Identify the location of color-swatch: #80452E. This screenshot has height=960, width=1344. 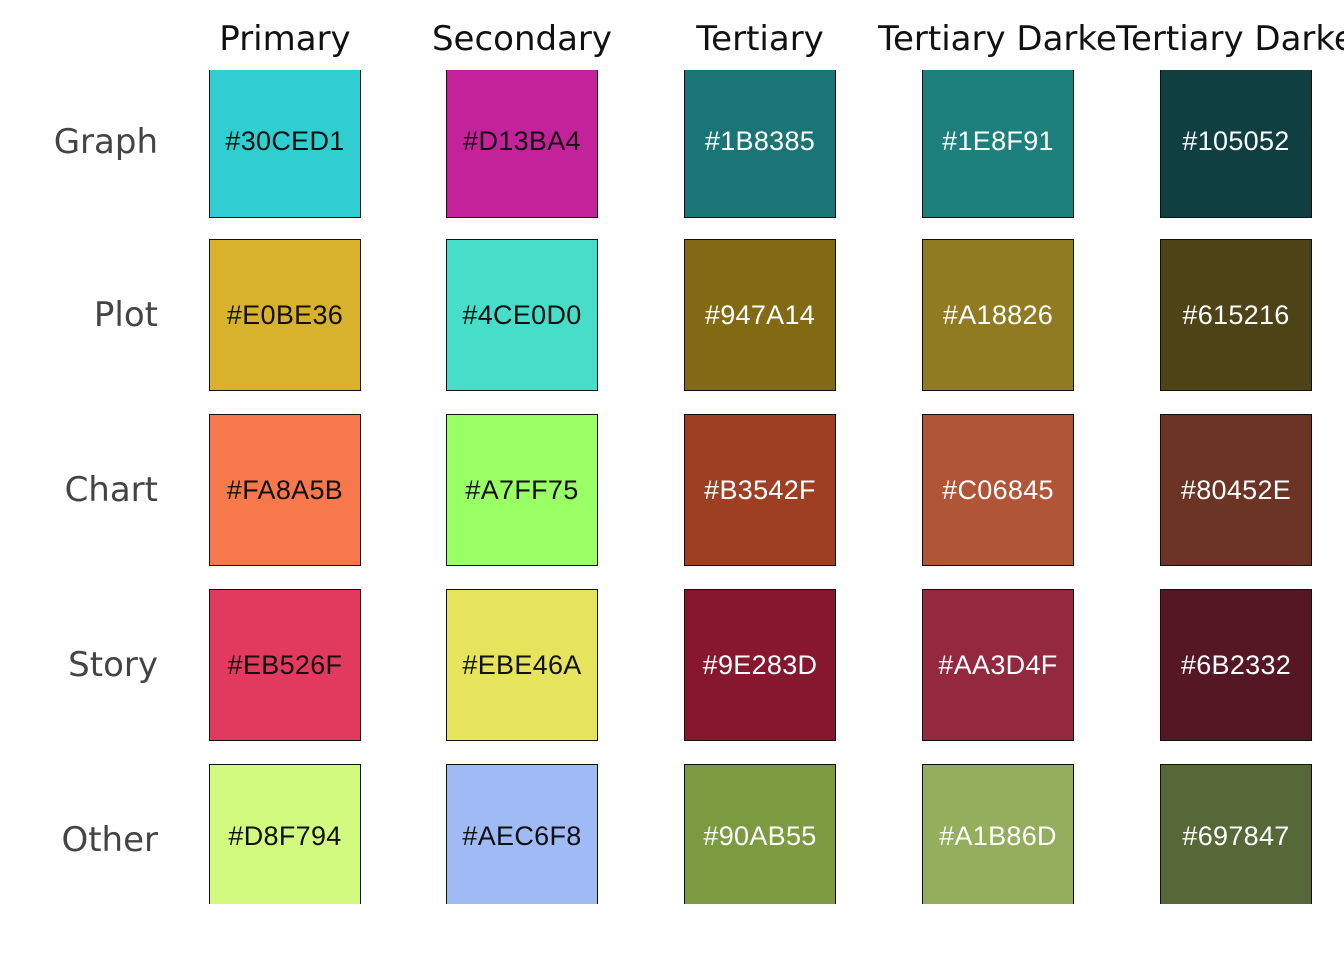
(1236, 490).